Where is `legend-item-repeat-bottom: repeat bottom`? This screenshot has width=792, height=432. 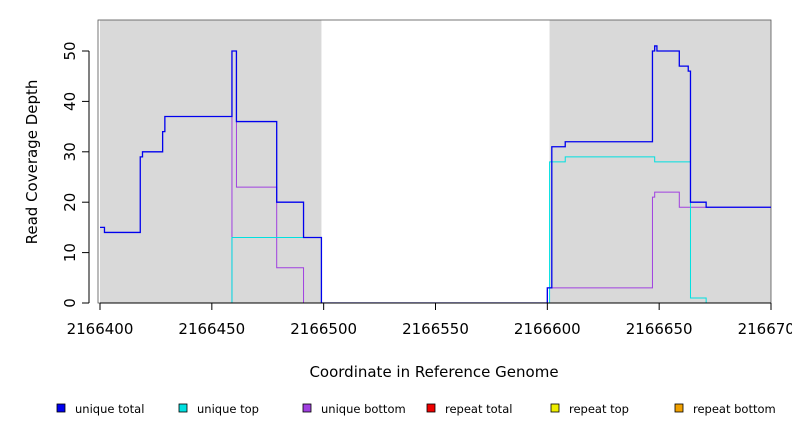
legend-item-repeat-bottom: repeat bottom is located at coordinates (725, 409).